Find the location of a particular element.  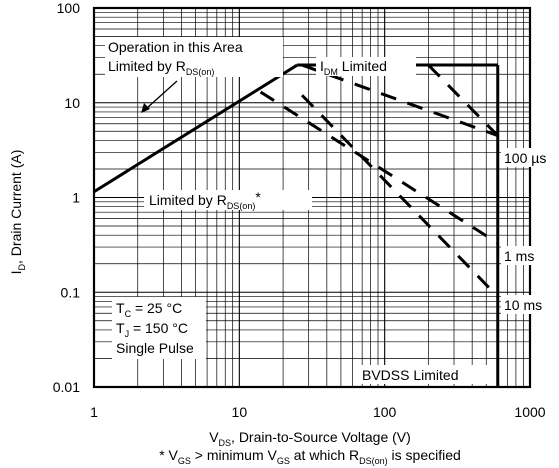

x-tick-label: 1000 is located at coordinates (529, 412).